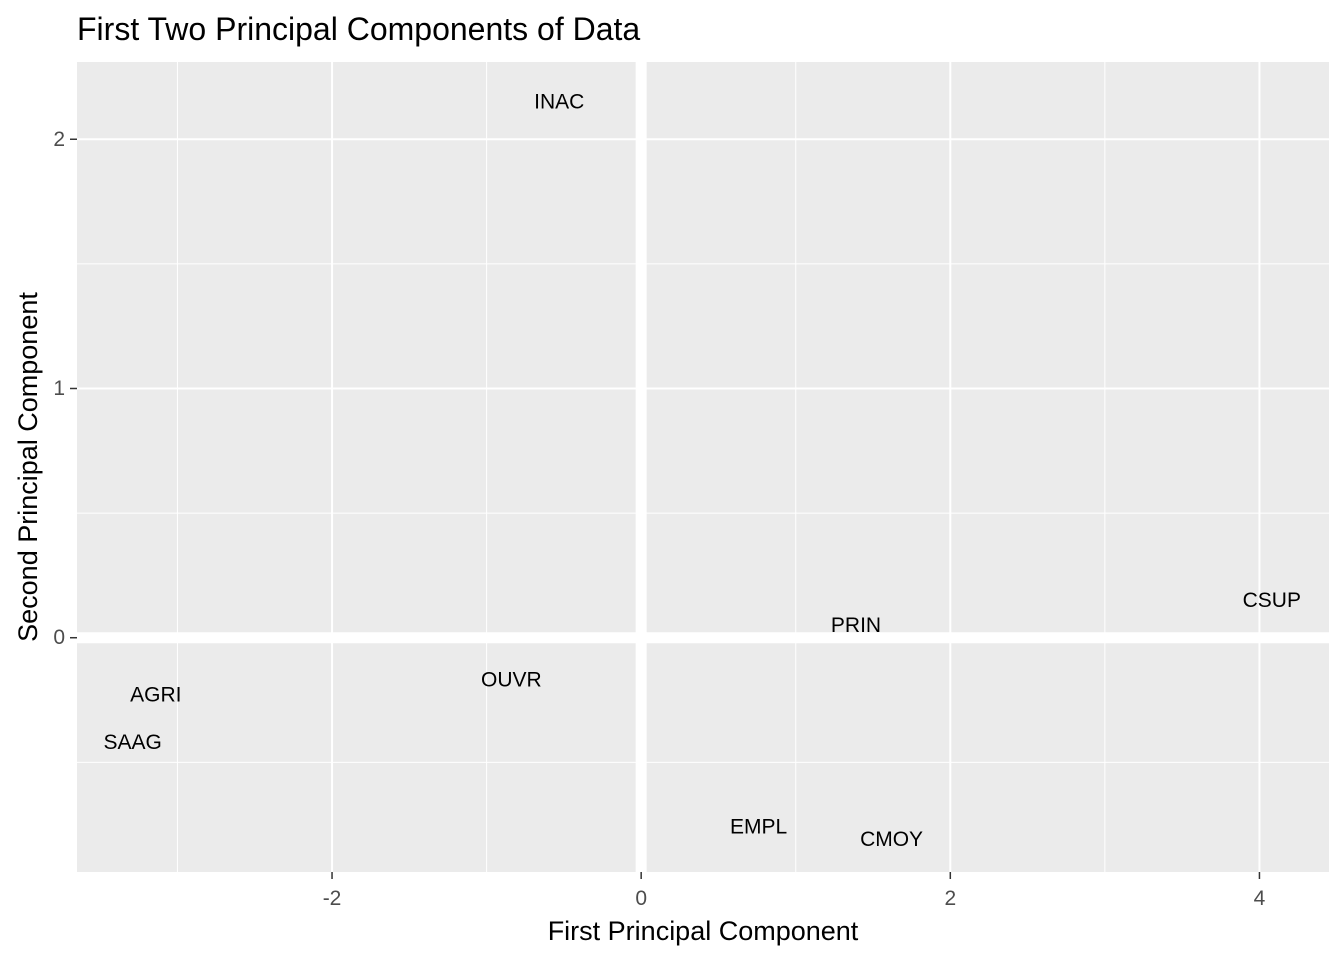 This screenshot has width=1344, height=960. What do you see at coordinates (758, 827) in the screenshot?
I see `point-label-empl: EMPL` at bounding box center [758, 827].